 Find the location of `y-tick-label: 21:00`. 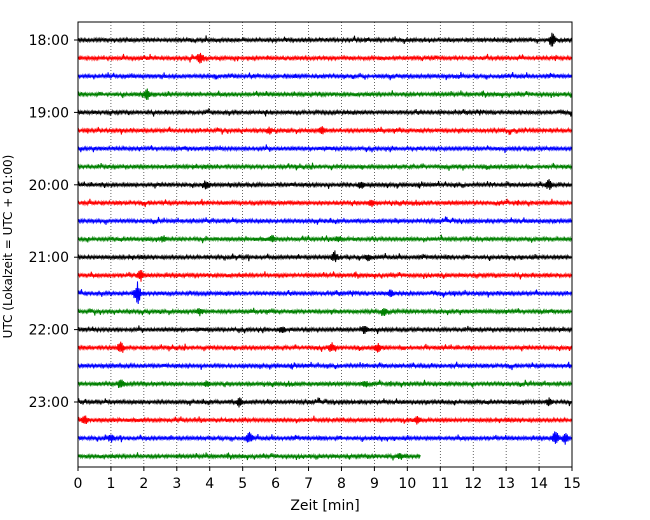

y-tick-label: 21:00 is located at coordinates (49, 258).